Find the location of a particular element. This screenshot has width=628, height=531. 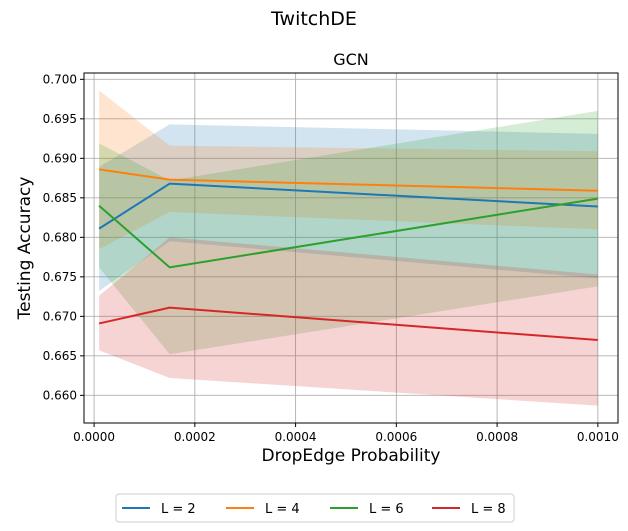

axes-title: GCN is located at coordinates (351, 59).